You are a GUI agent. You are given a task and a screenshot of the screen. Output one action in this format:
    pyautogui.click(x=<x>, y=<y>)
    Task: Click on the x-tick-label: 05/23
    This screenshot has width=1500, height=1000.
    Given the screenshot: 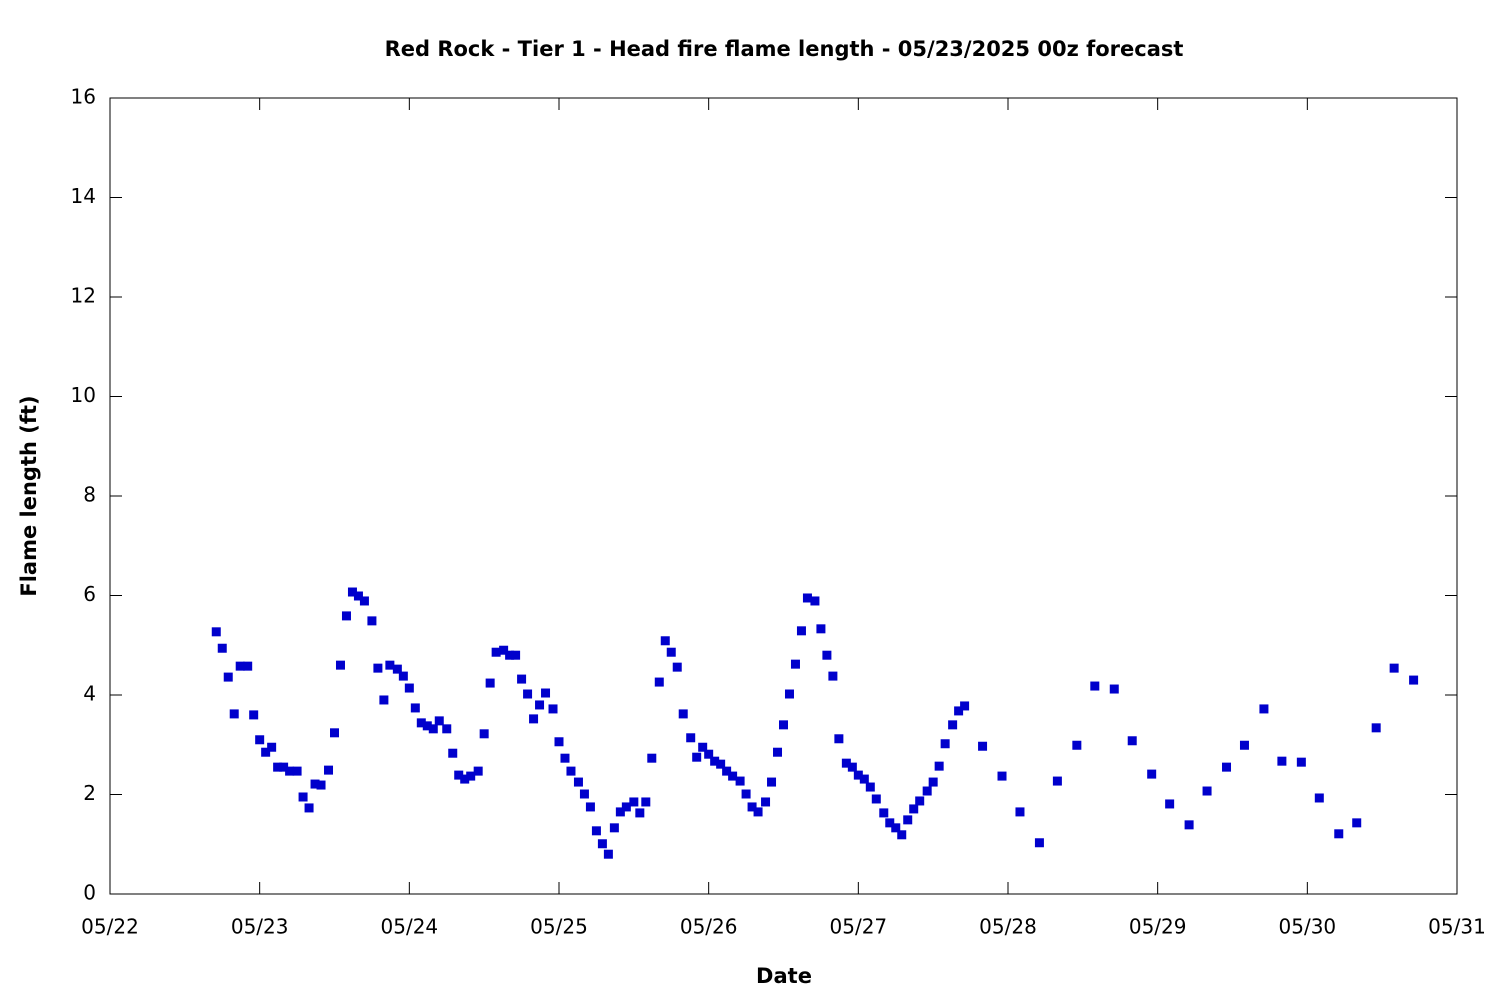 What is the action you would take?
    pyautogui.click(x=260, y=927)
    